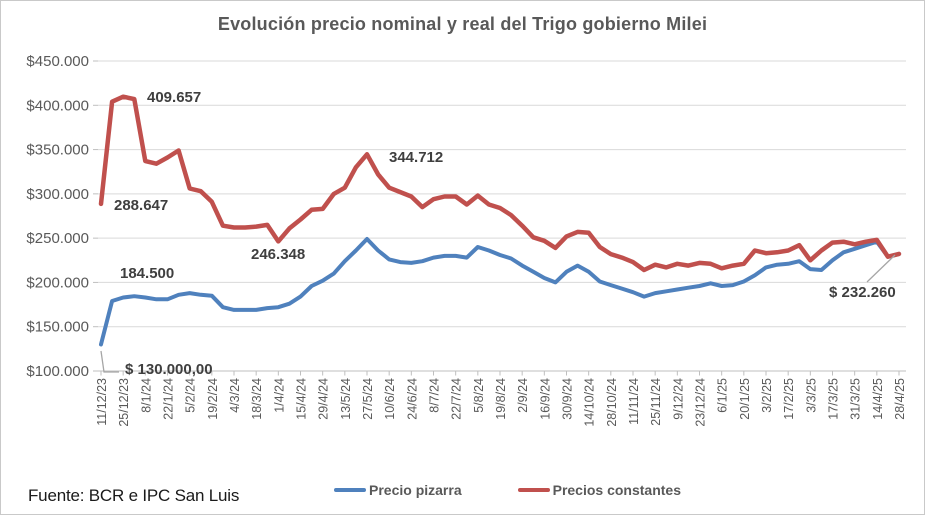  What do you see at coordinates (57, 150) in the screenshot?
I see `y-axis-tick-label: $350.000` at bounding box center [57, 150].